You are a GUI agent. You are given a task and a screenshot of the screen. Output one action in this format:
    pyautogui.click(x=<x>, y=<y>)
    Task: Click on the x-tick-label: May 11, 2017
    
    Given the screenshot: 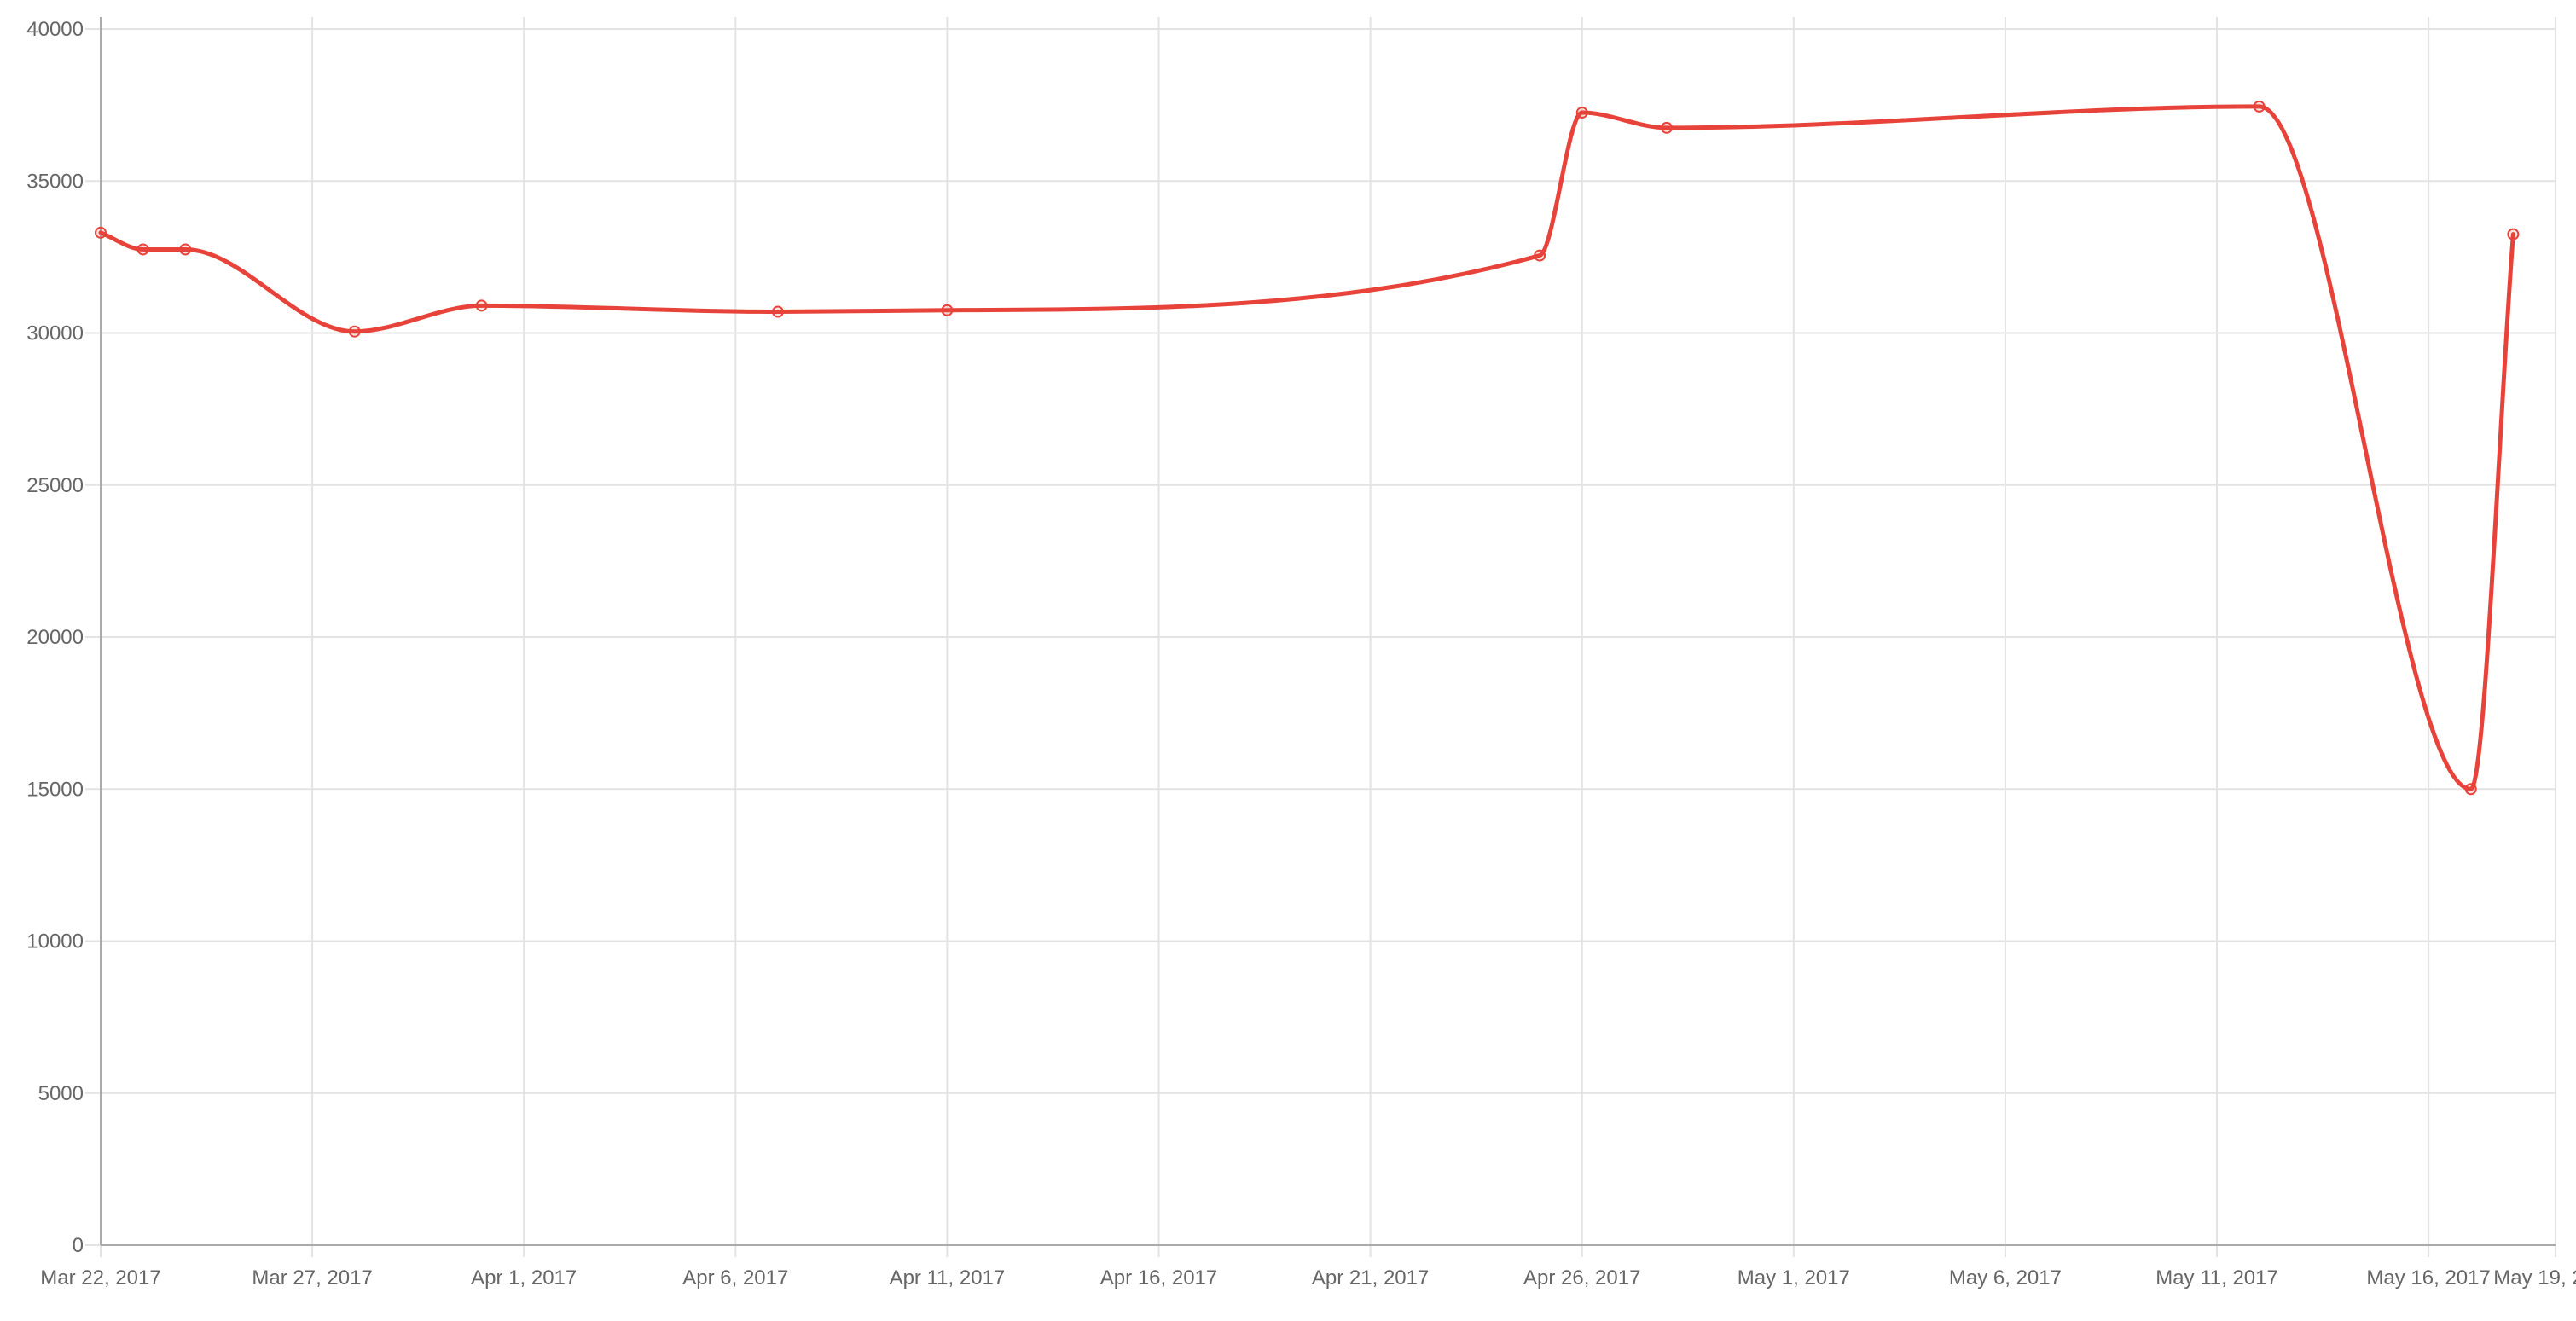 What is the action you would take?
    pyautogui.click(x=2216, y=1278)
    